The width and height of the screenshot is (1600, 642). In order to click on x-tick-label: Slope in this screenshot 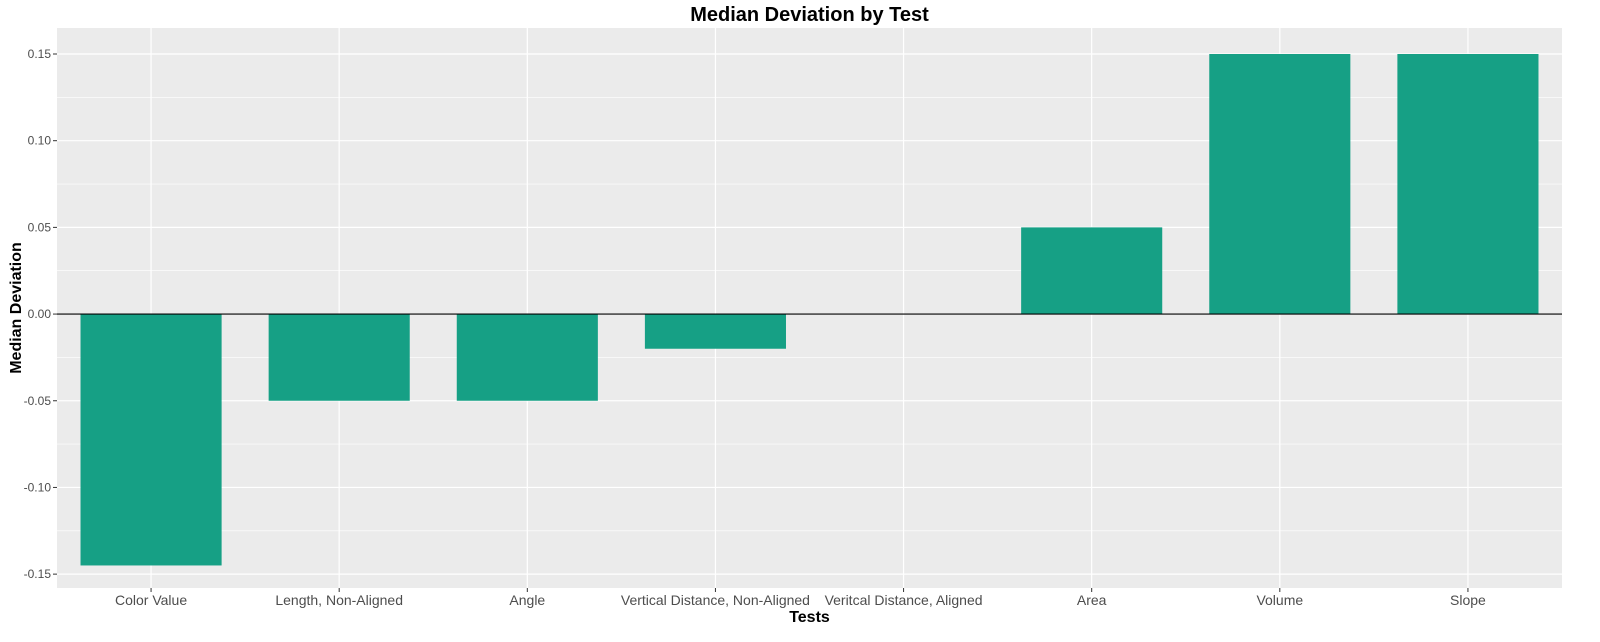, I will do `click(1468, 600)`.